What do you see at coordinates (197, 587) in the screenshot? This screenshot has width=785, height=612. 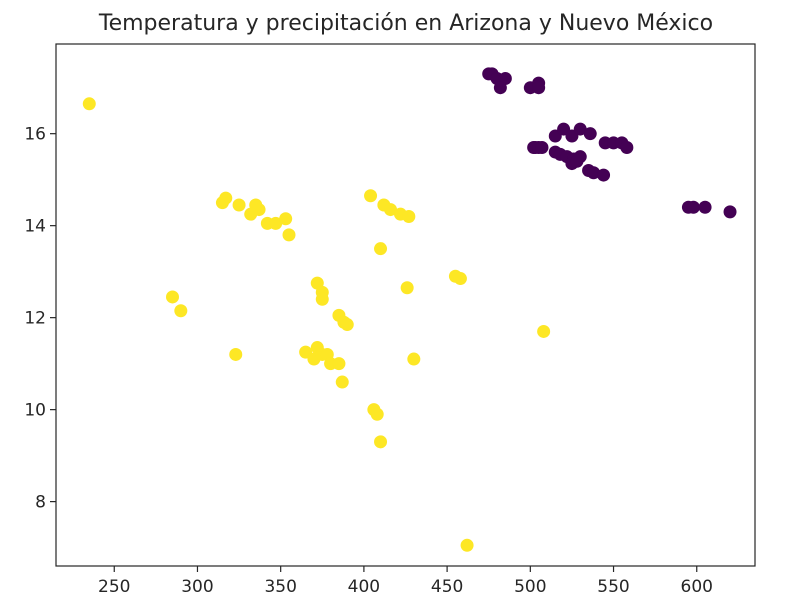 I see `x-tick-label: 300` at bounding box center [197, 587].